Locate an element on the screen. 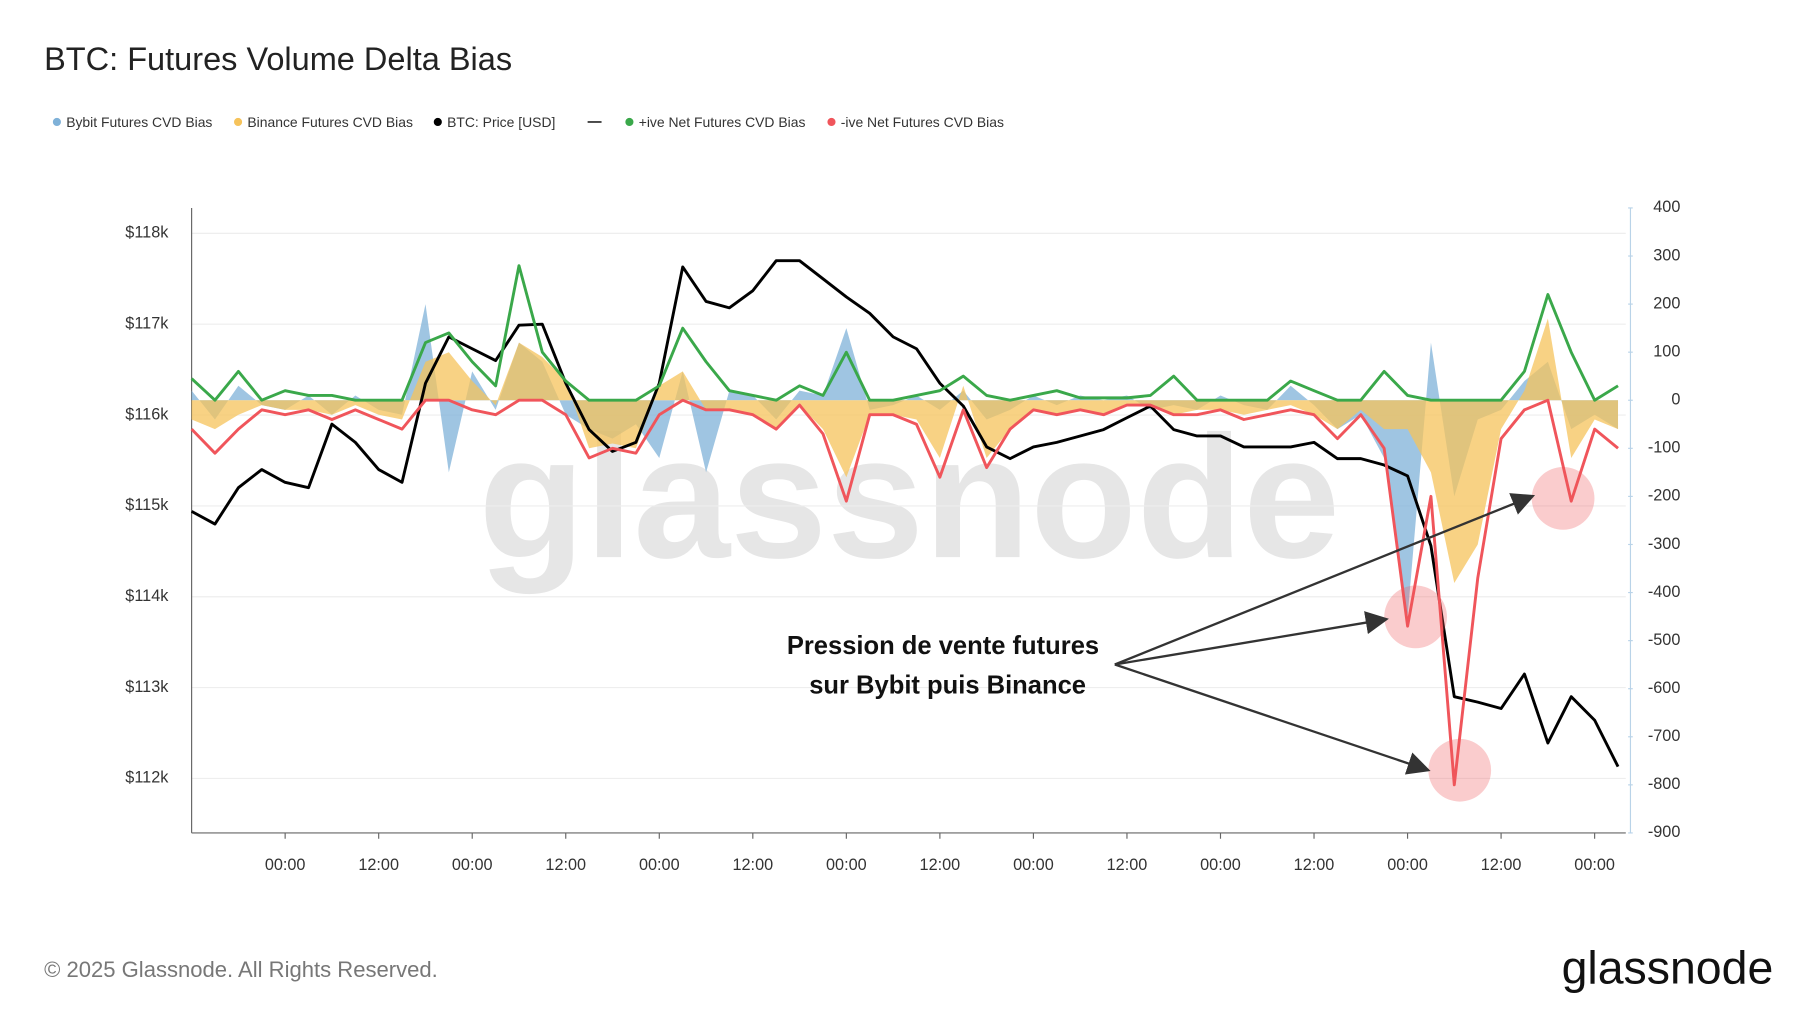 This screenshot has height=1013, width=1800. line is located at coordinates (904, 333).